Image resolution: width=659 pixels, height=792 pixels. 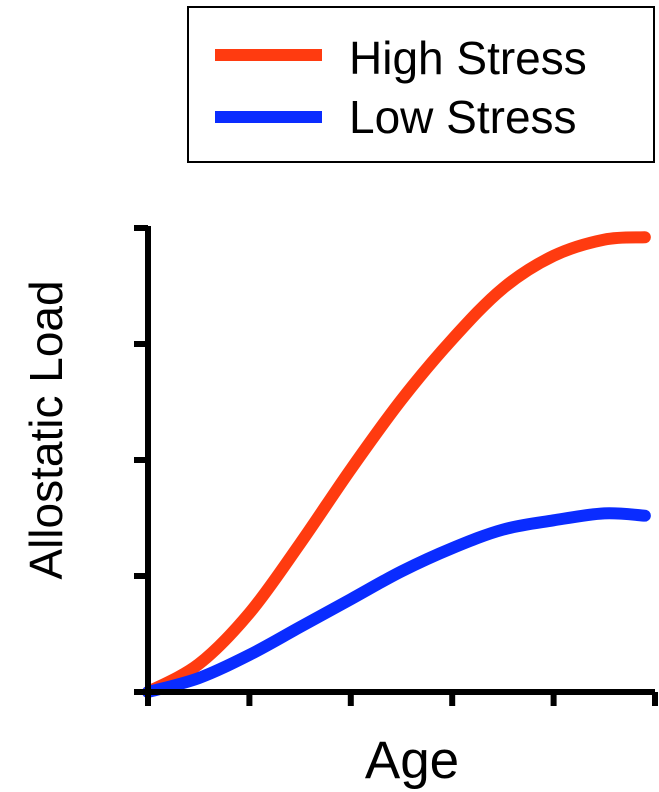 What do you see at coordinates (46, 429) in the screenshot?
I see `y-axis-label: Allostatic Load` at bounding box center [46, 429].